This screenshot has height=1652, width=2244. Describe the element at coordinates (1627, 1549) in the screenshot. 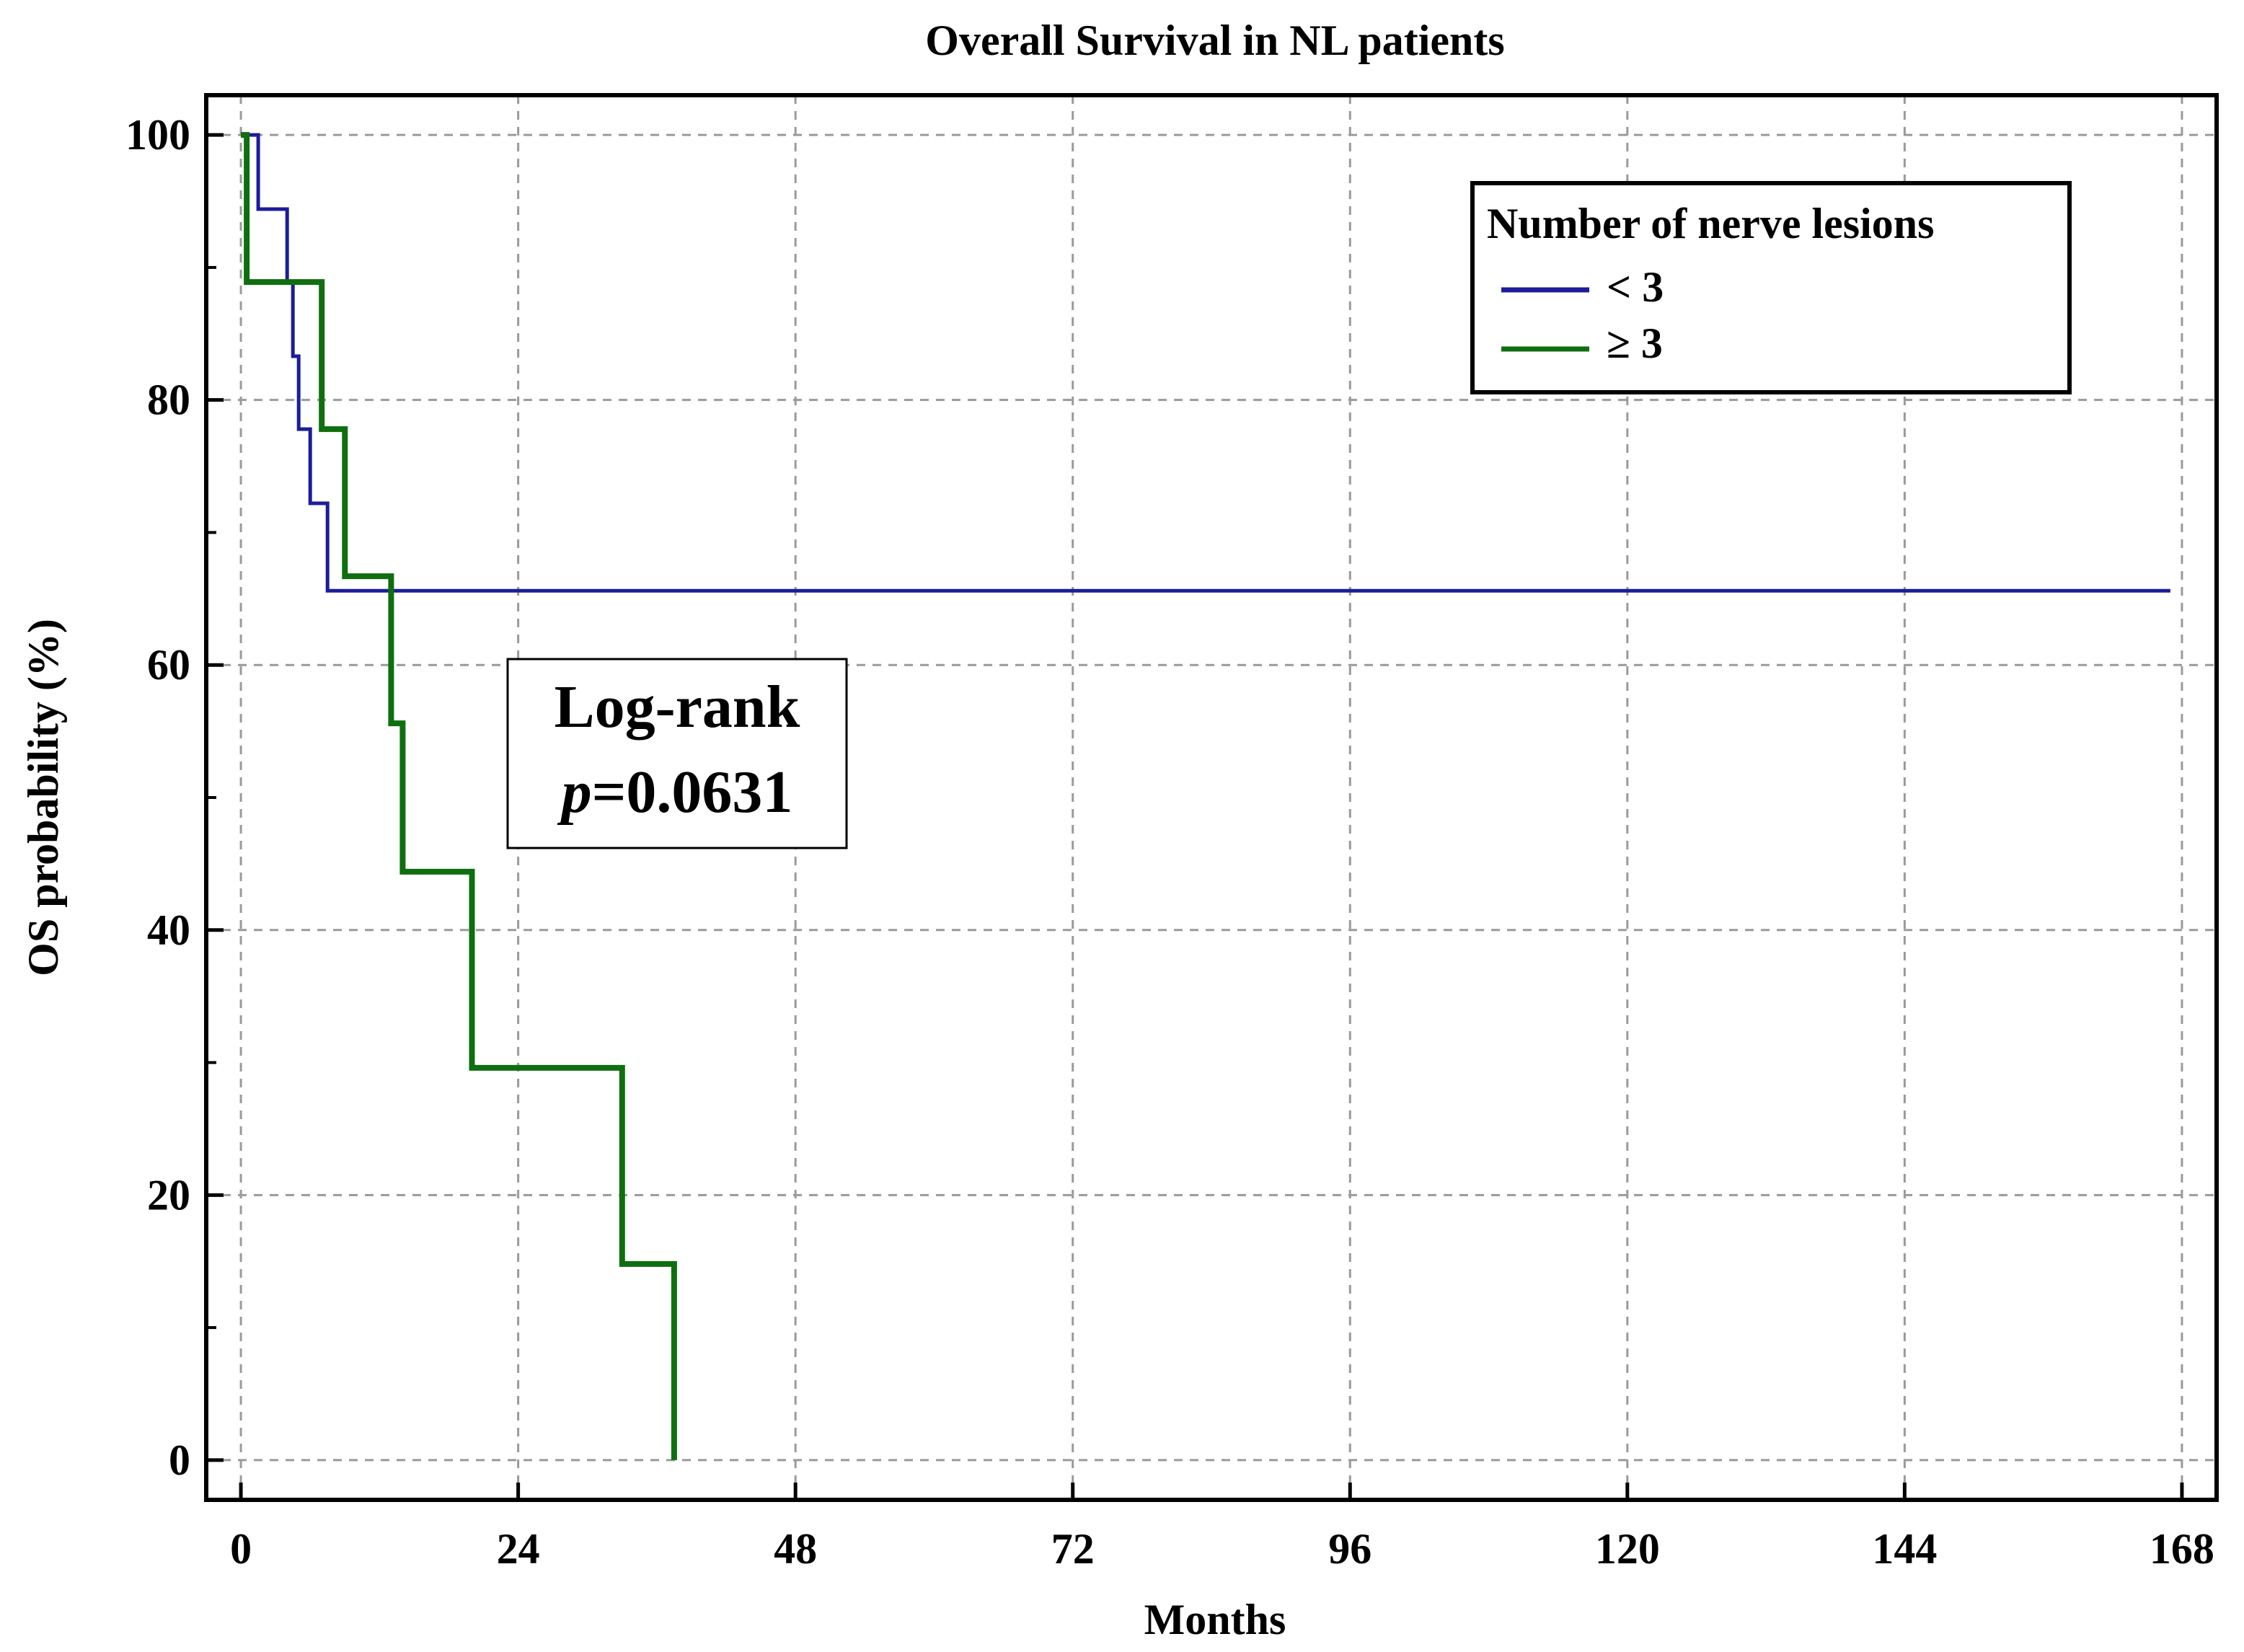

I see `x-tick-label-120: 120` at that location.